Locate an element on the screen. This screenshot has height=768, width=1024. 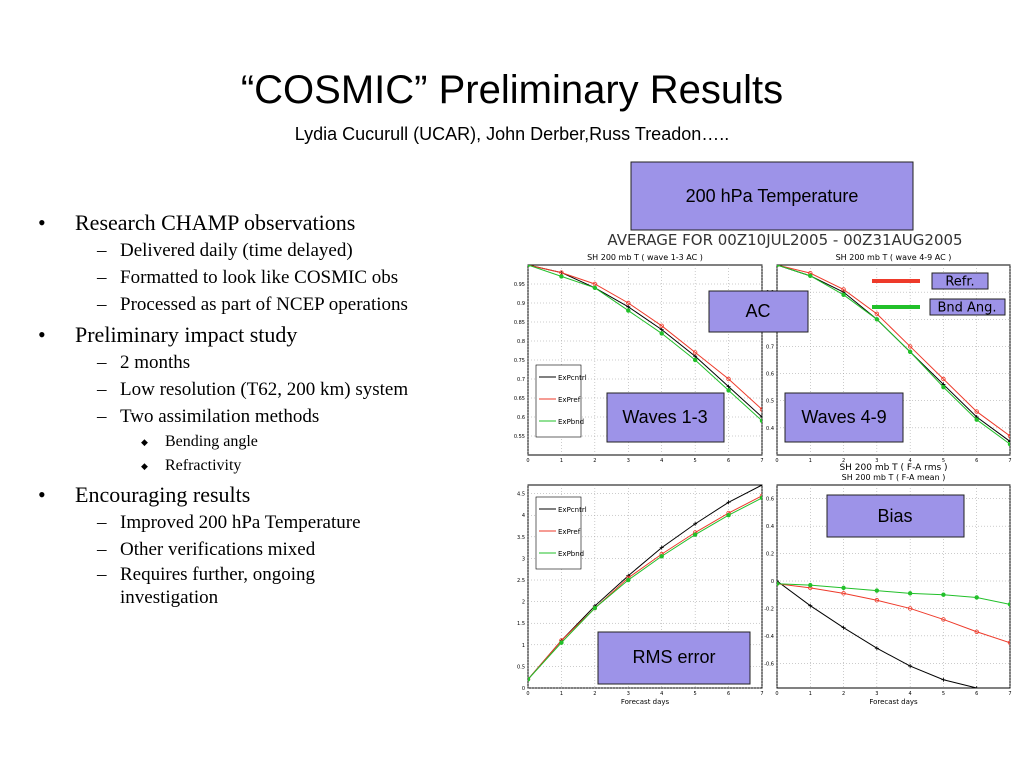
y-tick-label: 0.7 is located at coordinates (770, 347).